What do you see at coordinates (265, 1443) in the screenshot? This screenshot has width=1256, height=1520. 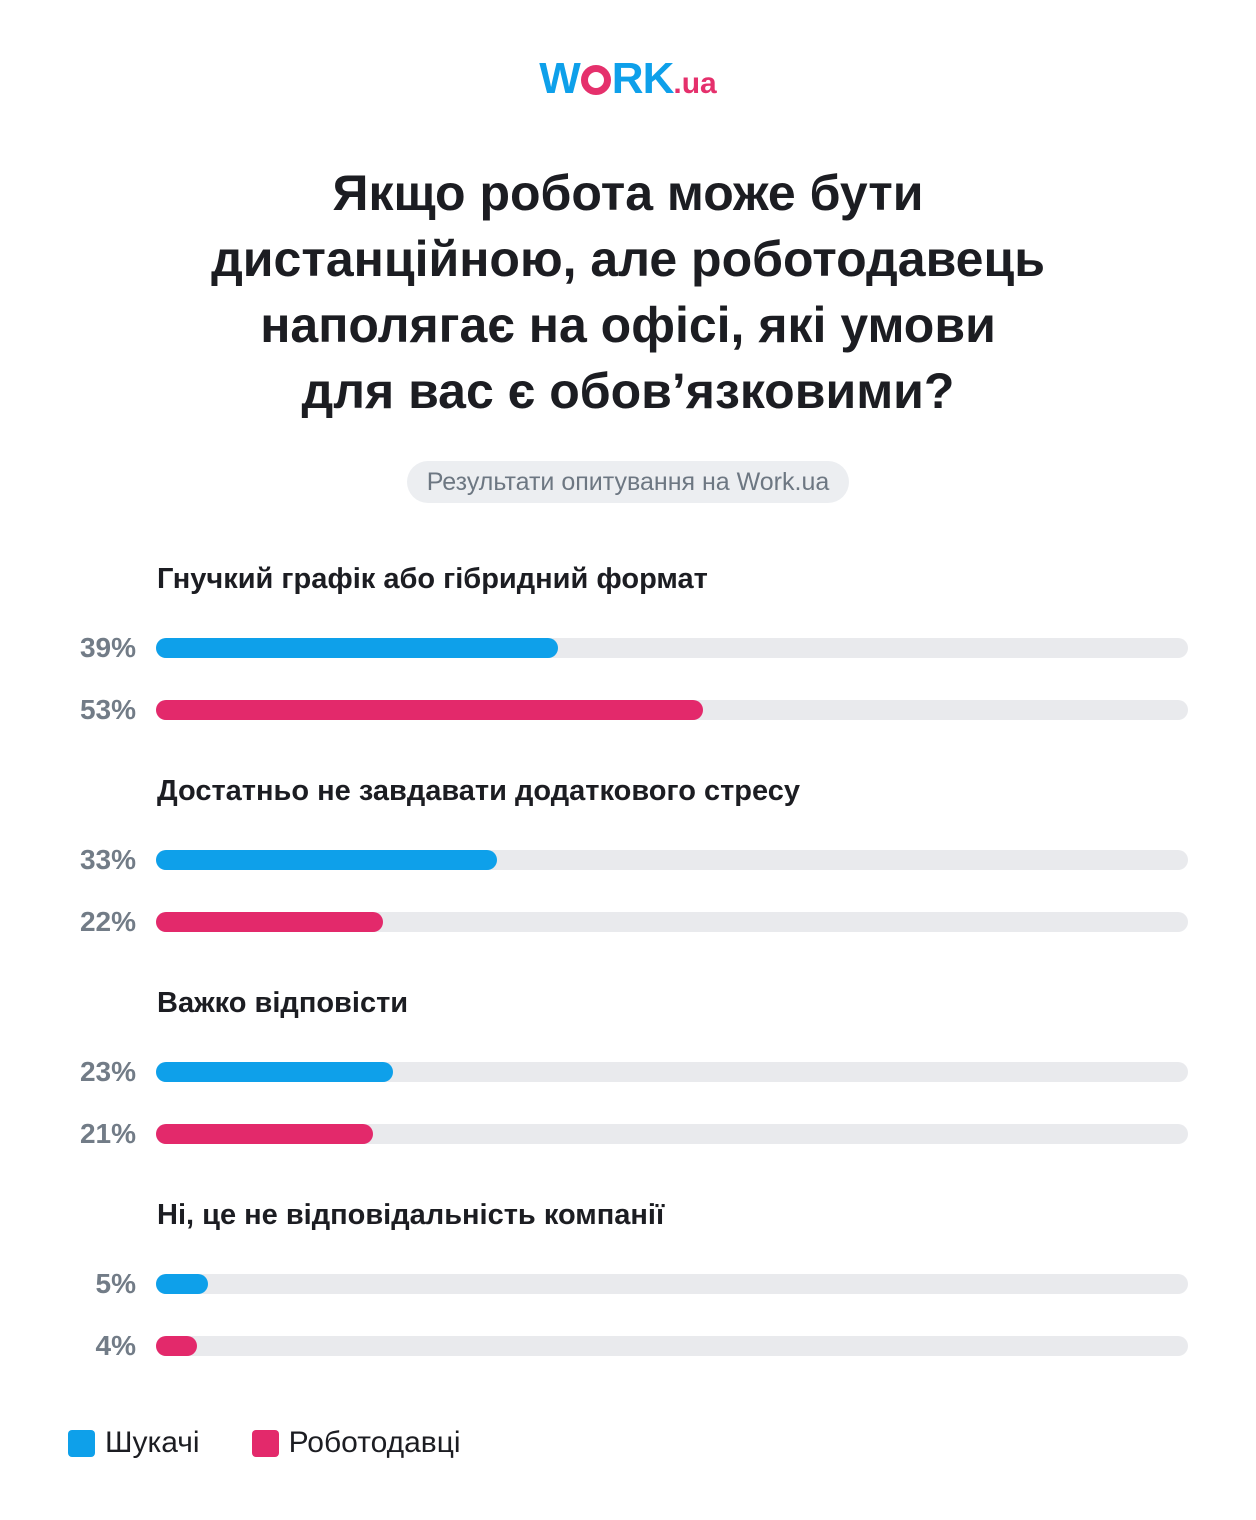 I see `legend-swatch-employers` at bounding box center [265, 1443].